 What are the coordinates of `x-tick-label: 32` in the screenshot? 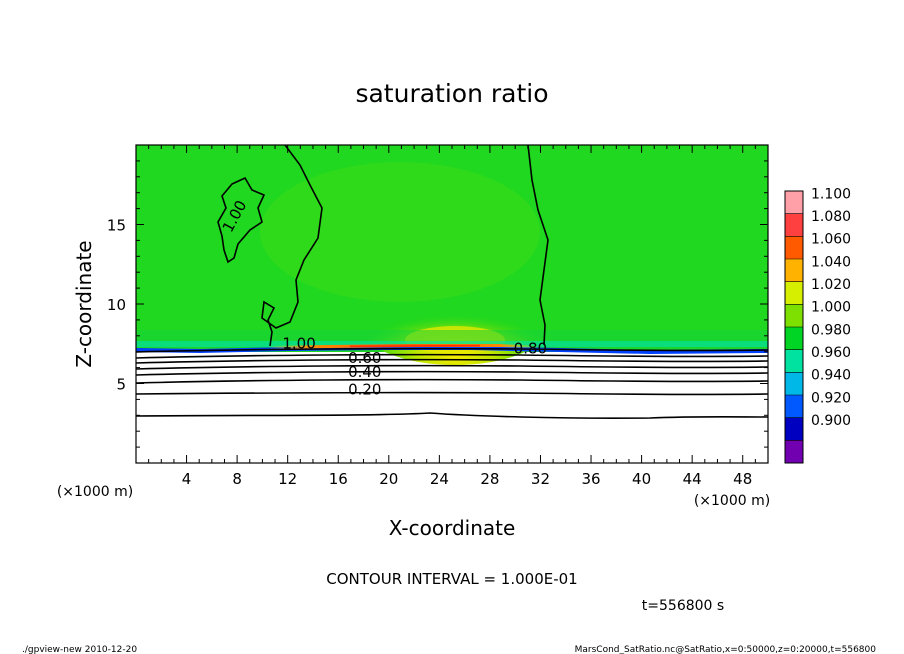 It's located at (540, 479).